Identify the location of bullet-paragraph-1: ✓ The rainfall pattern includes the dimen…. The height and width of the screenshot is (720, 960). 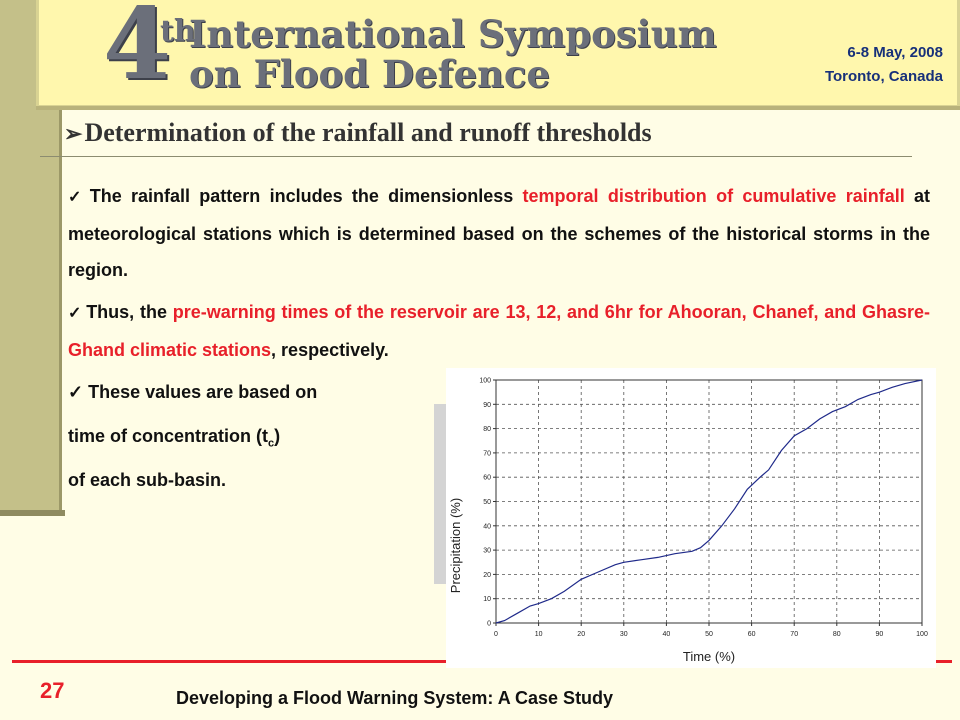
(499, 233).